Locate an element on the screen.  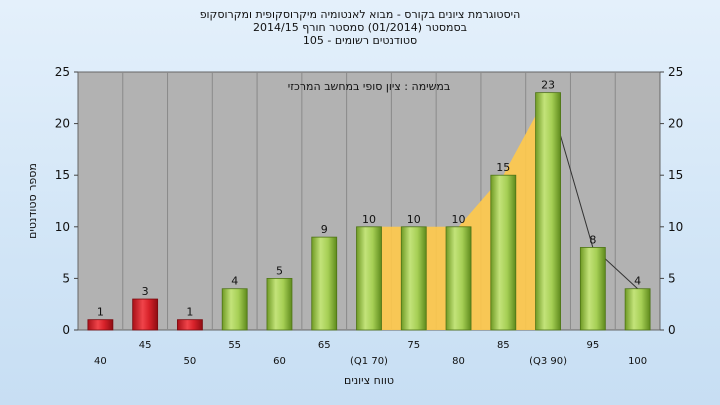
y-tick-label-left: 25 is located at coordinates (62, 72).